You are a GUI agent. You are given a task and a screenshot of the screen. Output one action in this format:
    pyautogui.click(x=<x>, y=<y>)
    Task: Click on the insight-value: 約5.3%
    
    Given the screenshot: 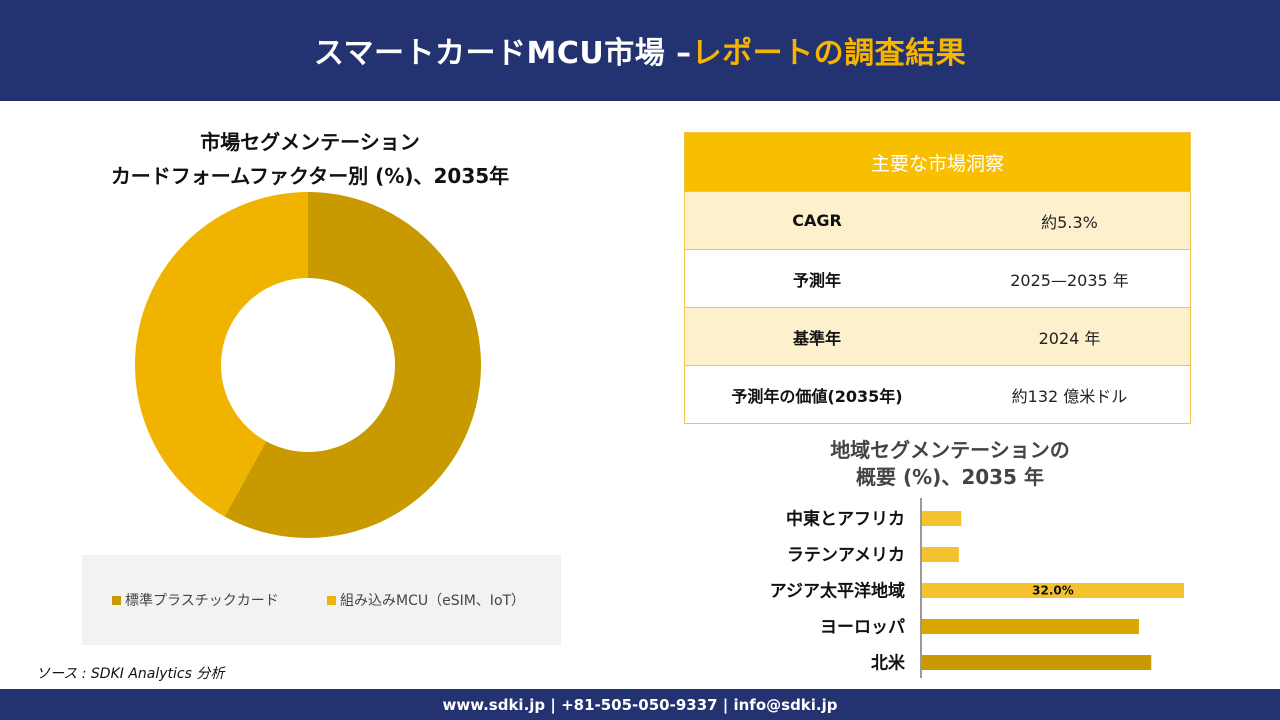 What is the action you would take?
    pyautogui.click(x=1069, y=222)
    